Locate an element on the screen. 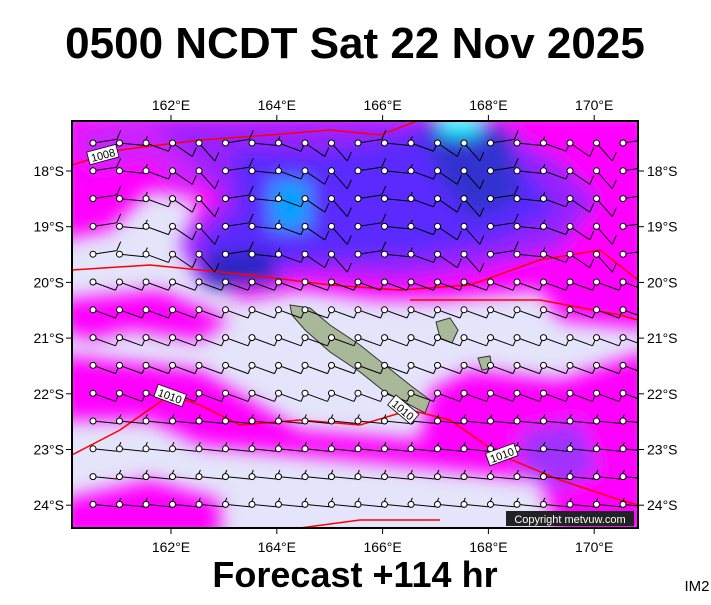 Image resolution: width=711 pixels, height=605 pixels. lat-label-right: 19°S is located at coordinates (662, 227).